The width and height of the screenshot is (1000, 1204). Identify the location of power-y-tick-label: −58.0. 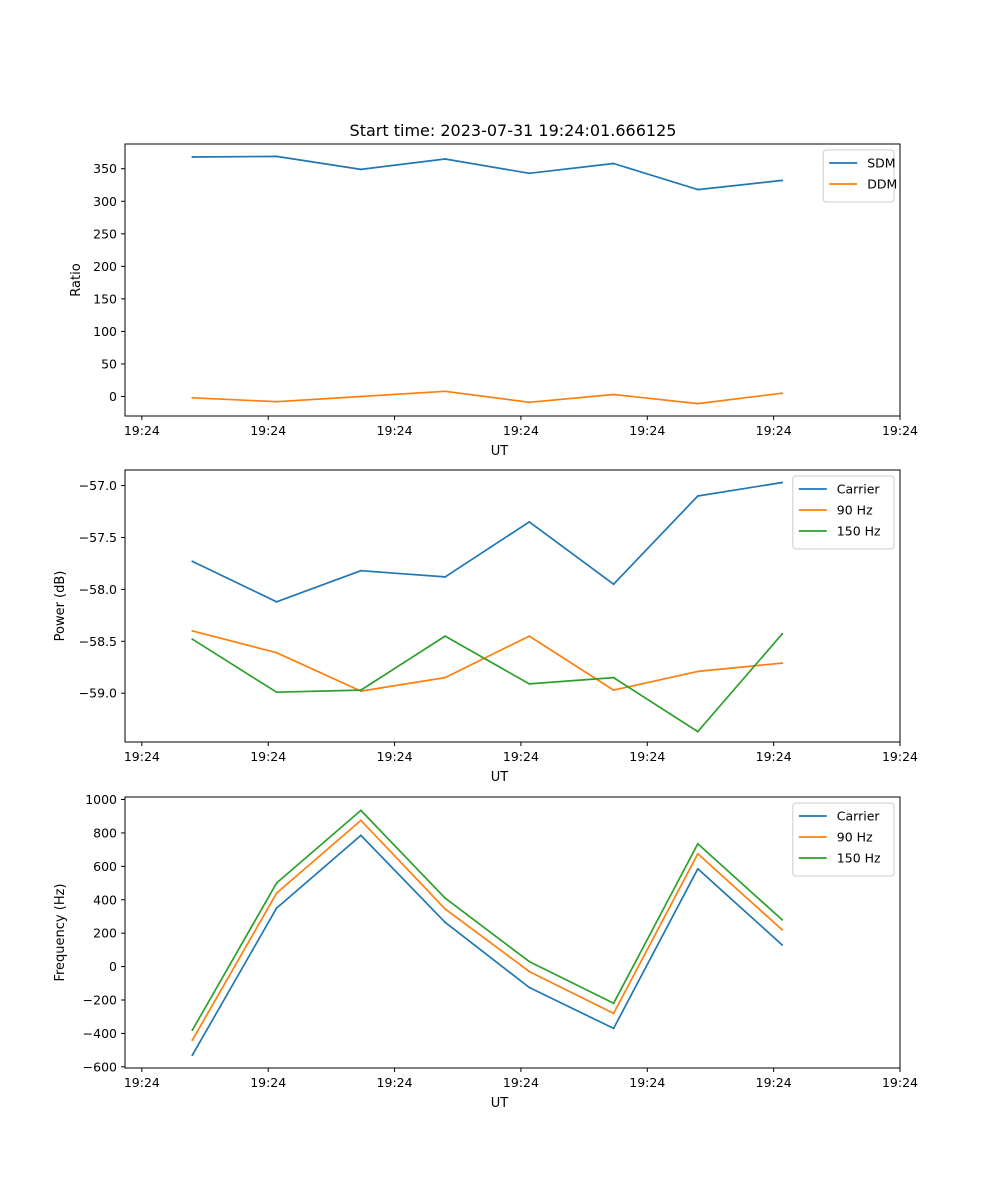
(98, 589).